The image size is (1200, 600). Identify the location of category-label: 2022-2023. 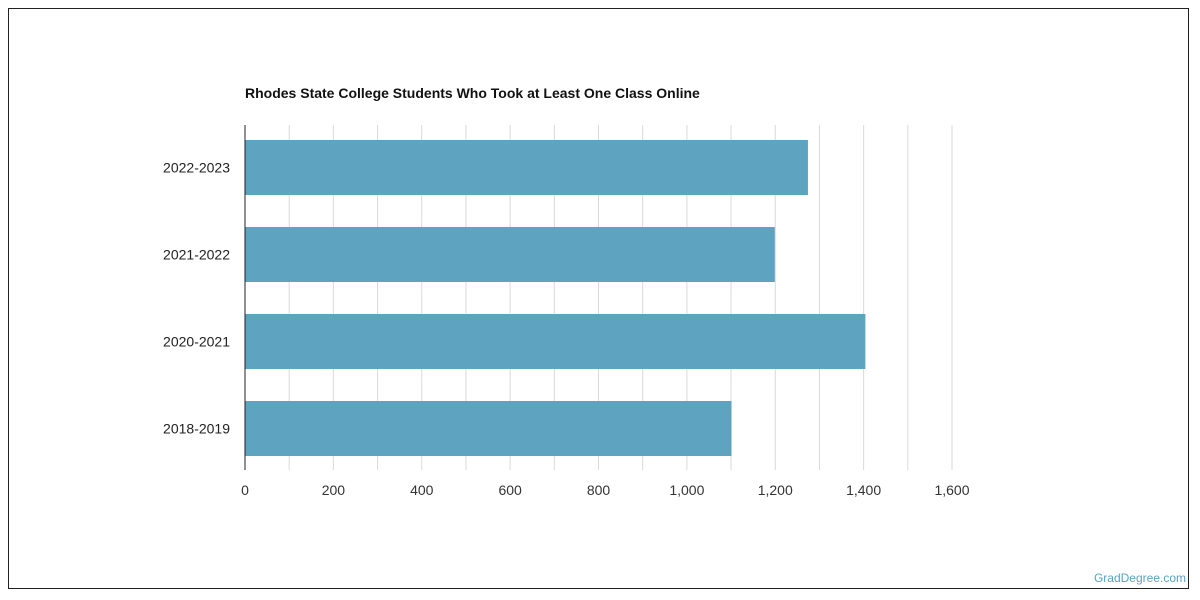
(196, 168).